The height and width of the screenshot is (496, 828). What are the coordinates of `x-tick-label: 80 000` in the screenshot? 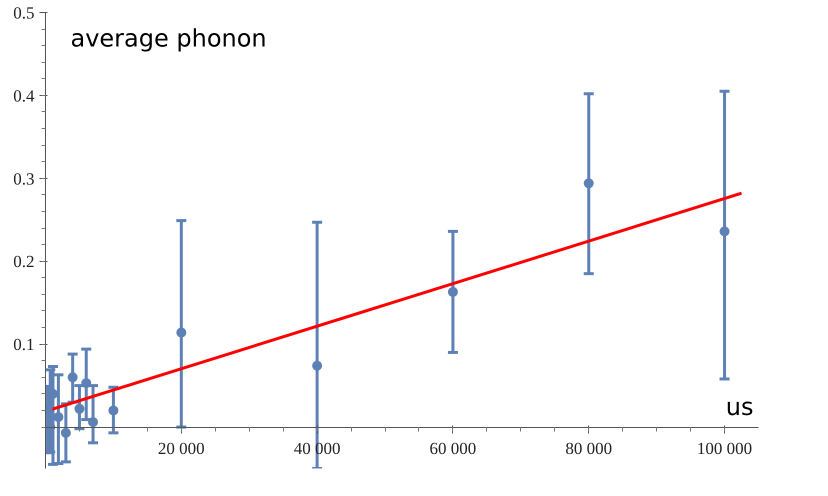 It's located at (588, 448).